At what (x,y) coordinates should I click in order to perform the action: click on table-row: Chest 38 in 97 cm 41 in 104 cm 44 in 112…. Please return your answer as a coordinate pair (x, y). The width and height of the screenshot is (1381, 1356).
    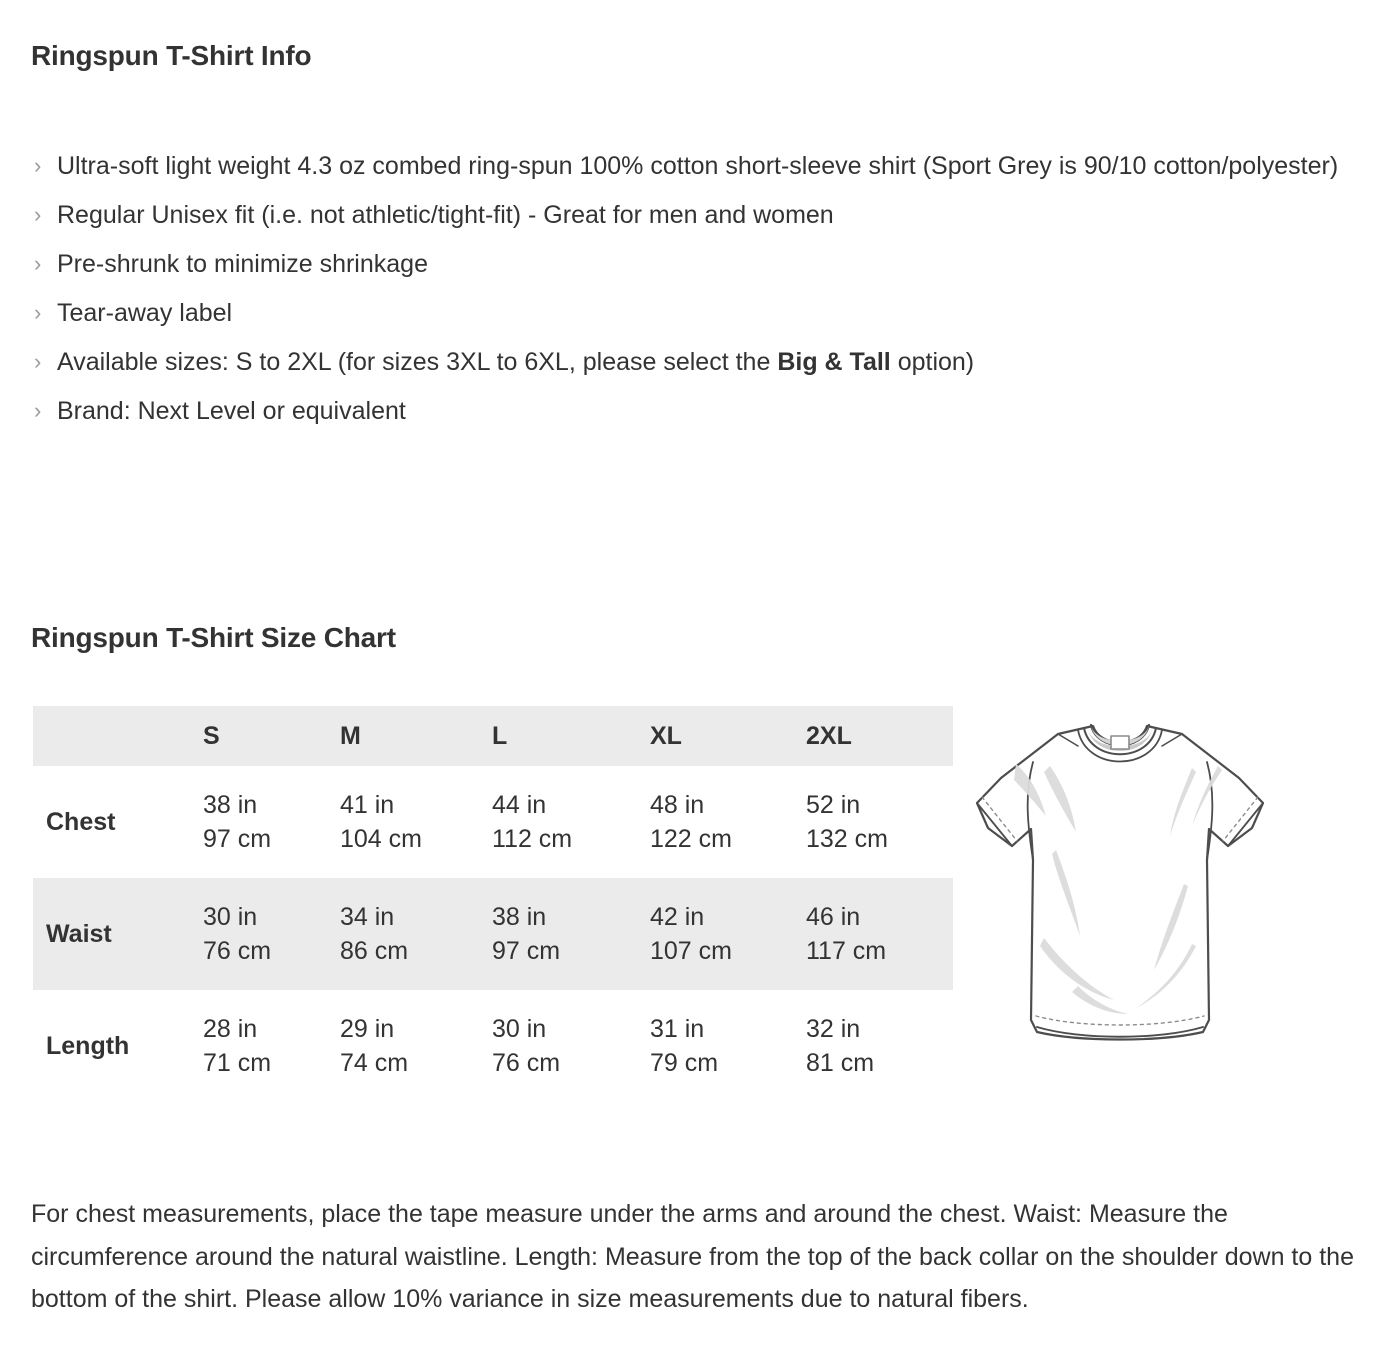
    Looking at the image, I should click on (493, 822).